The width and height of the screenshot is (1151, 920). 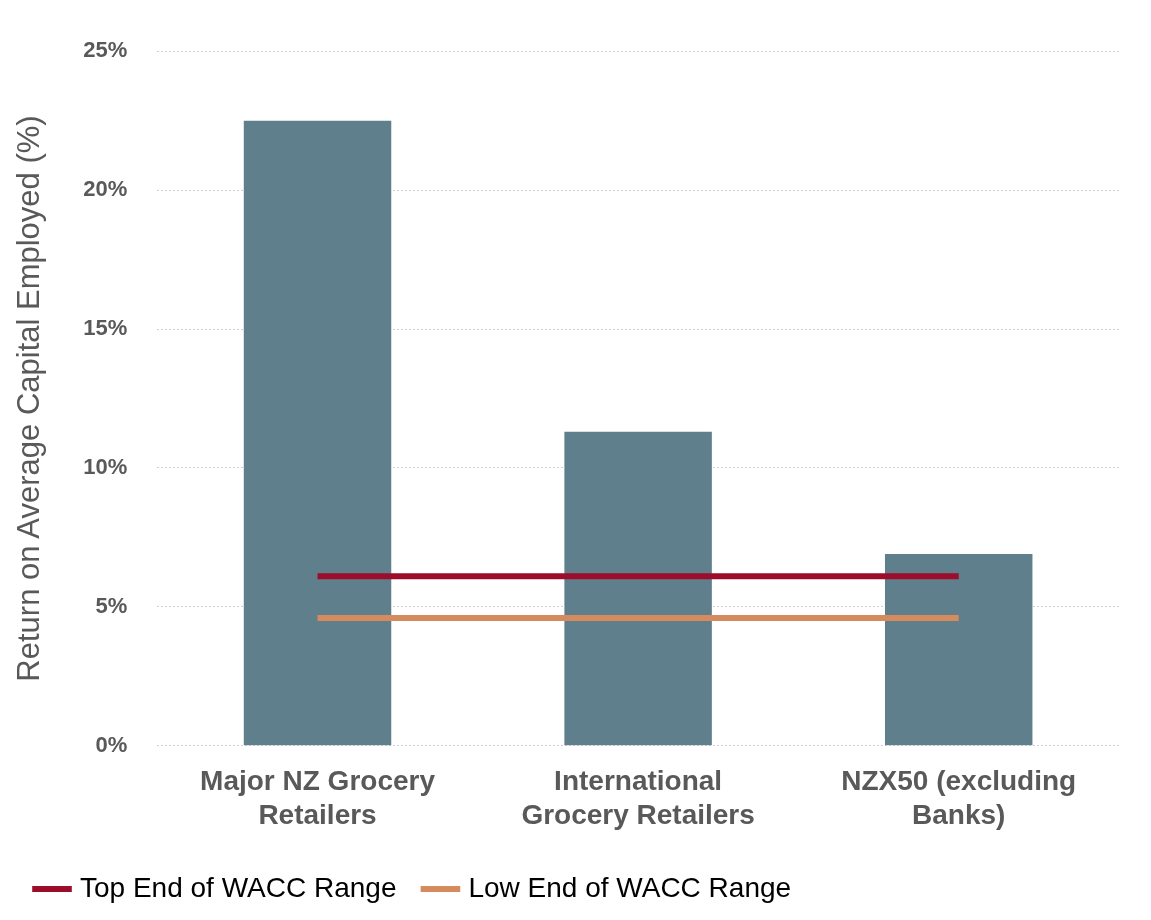 What do you see at coordinates (29, 398) in the screenshot?
I see `y-axis-title: Return on Average Capital Employed (%)` at bounding box center [29, 398].